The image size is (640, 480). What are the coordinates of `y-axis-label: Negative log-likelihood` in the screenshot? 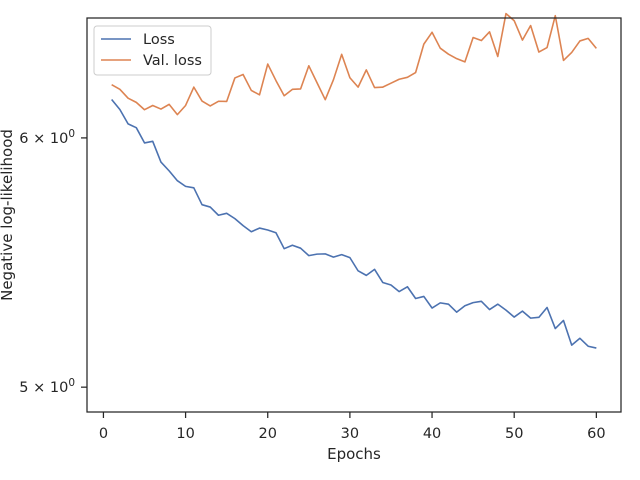 It's located at (8, 215).